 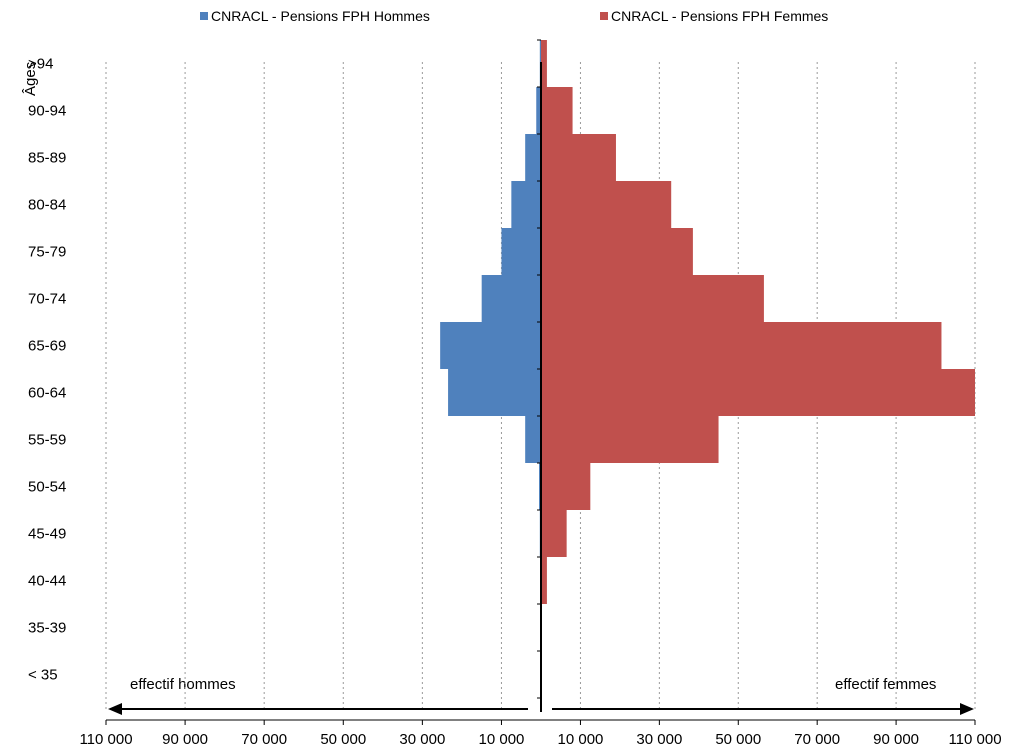 I want to click on women-count-label: effectif femmes, so click(x=886, y=684).